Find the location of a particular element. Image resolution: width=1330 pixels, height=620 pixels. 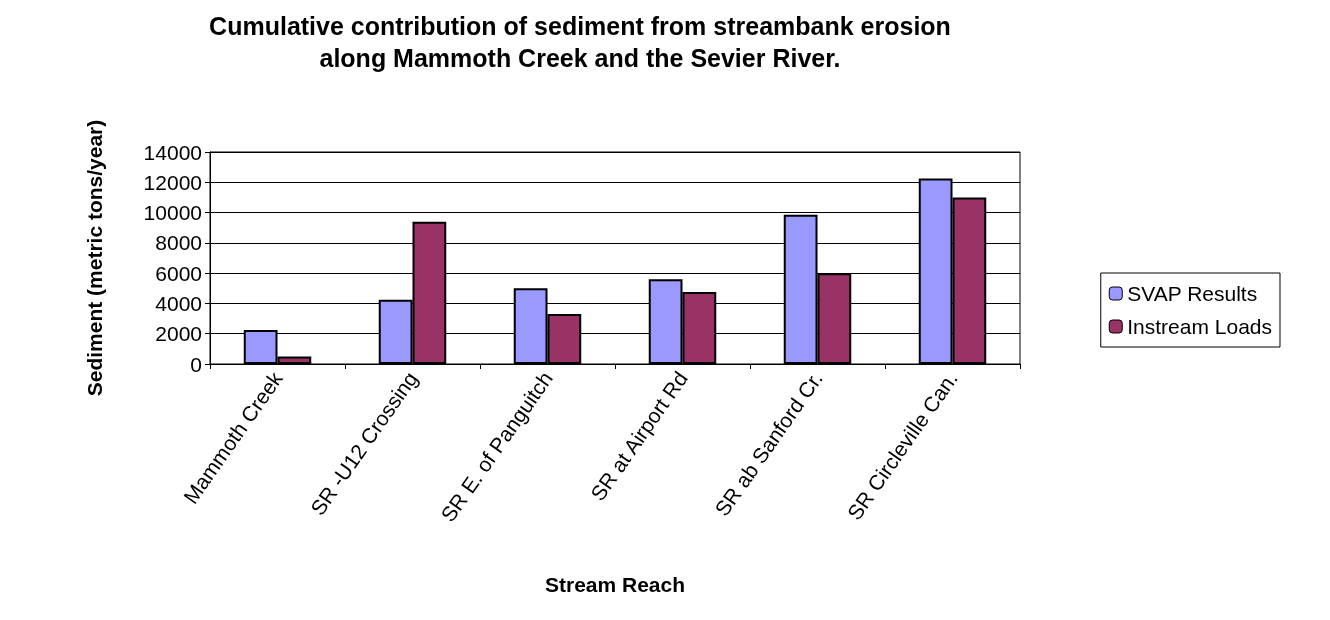

y-tick-label: 4000 is located at coordinates (178, 303).